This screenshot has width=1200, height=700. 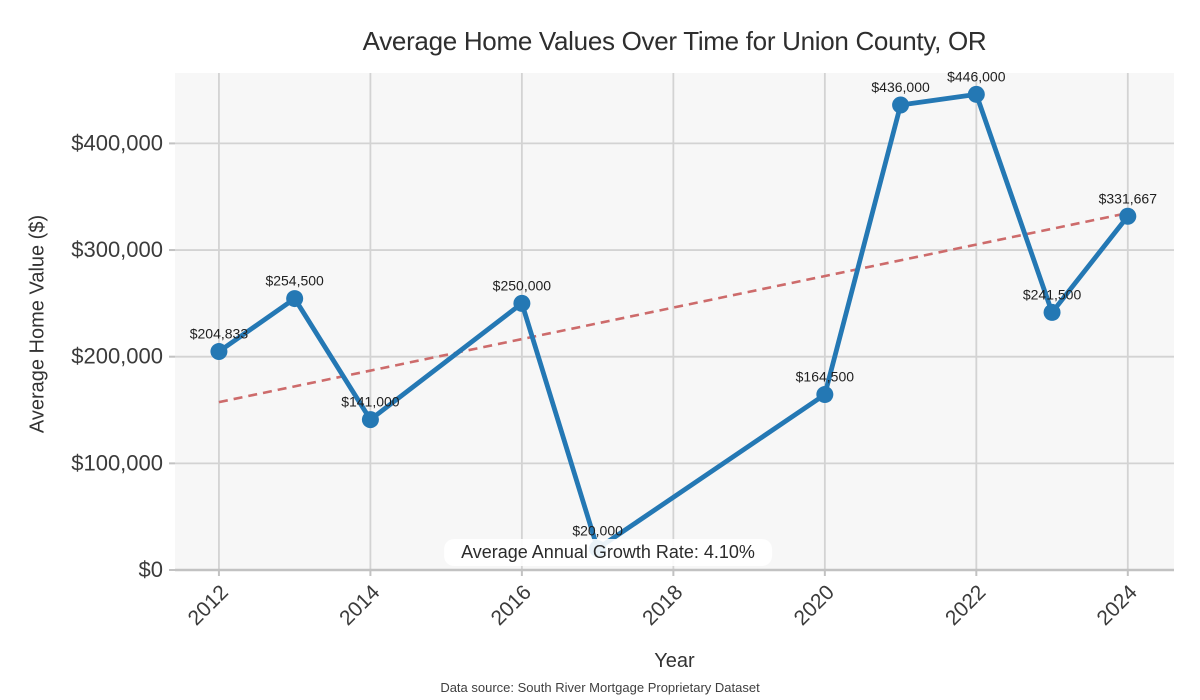 I want to click on y-axis-label: Average Home Value ($), so click(x=37, y=324).